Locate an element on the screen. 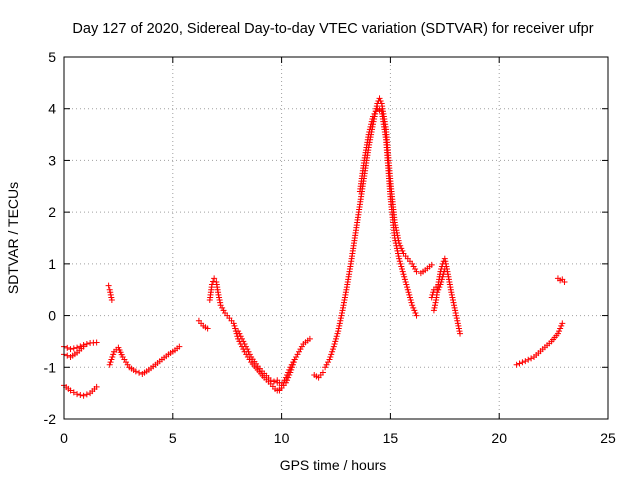 The height and width of the screenshot is (480, 640). series-seg_c is located at coordinates (74, 351).